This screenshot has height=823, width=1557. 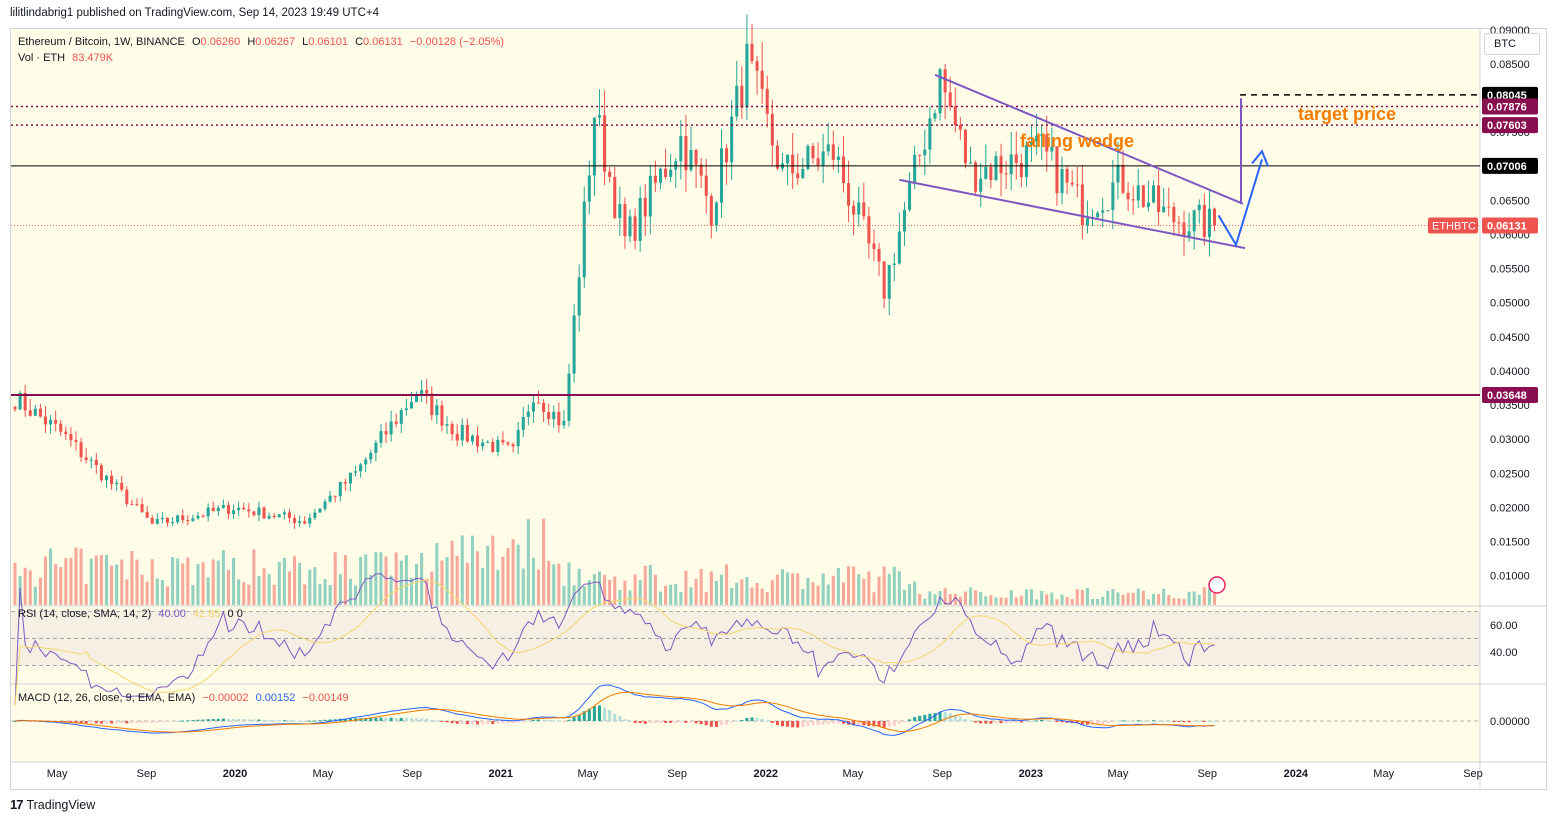 What do you see at coordinates (501, 774) in the screenshot?
I see `time-tick-label: 2021` at bounding box center [501, 774].